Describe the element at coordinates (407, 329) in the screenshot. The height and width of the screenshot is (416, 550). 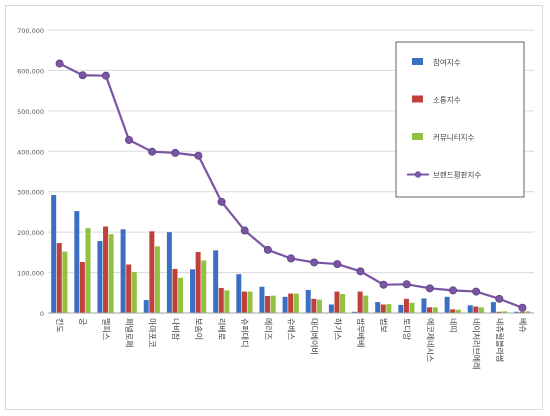
I see `x-tick-label: 토디앙` at that location.